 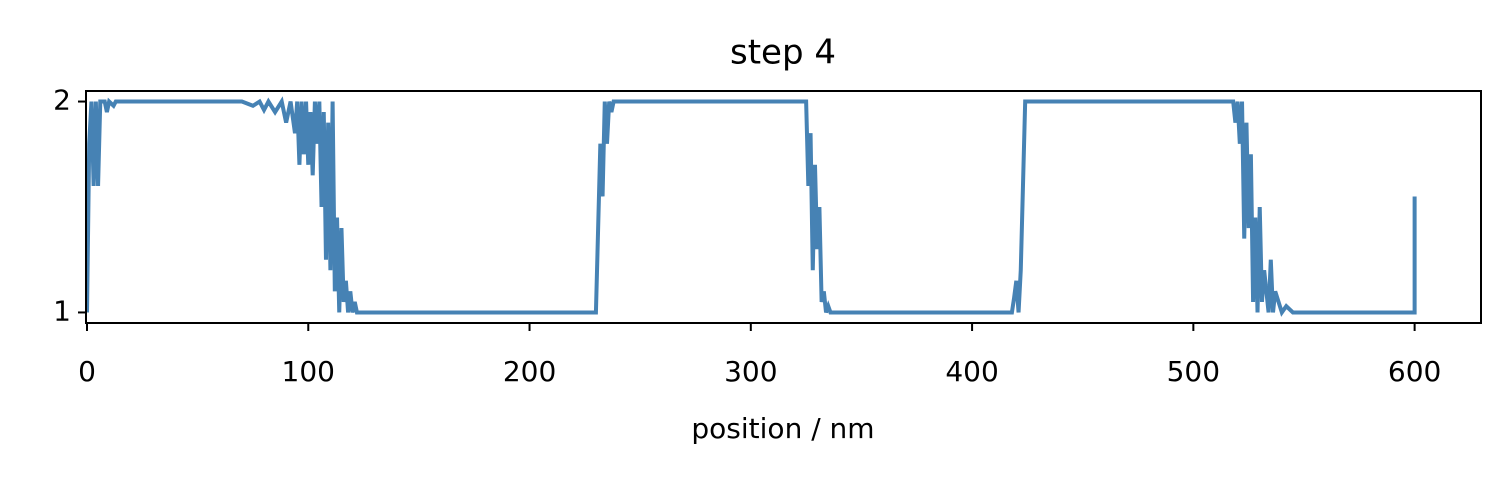 I want to click on x-tick-label: 300, so click(x=750, y=371).